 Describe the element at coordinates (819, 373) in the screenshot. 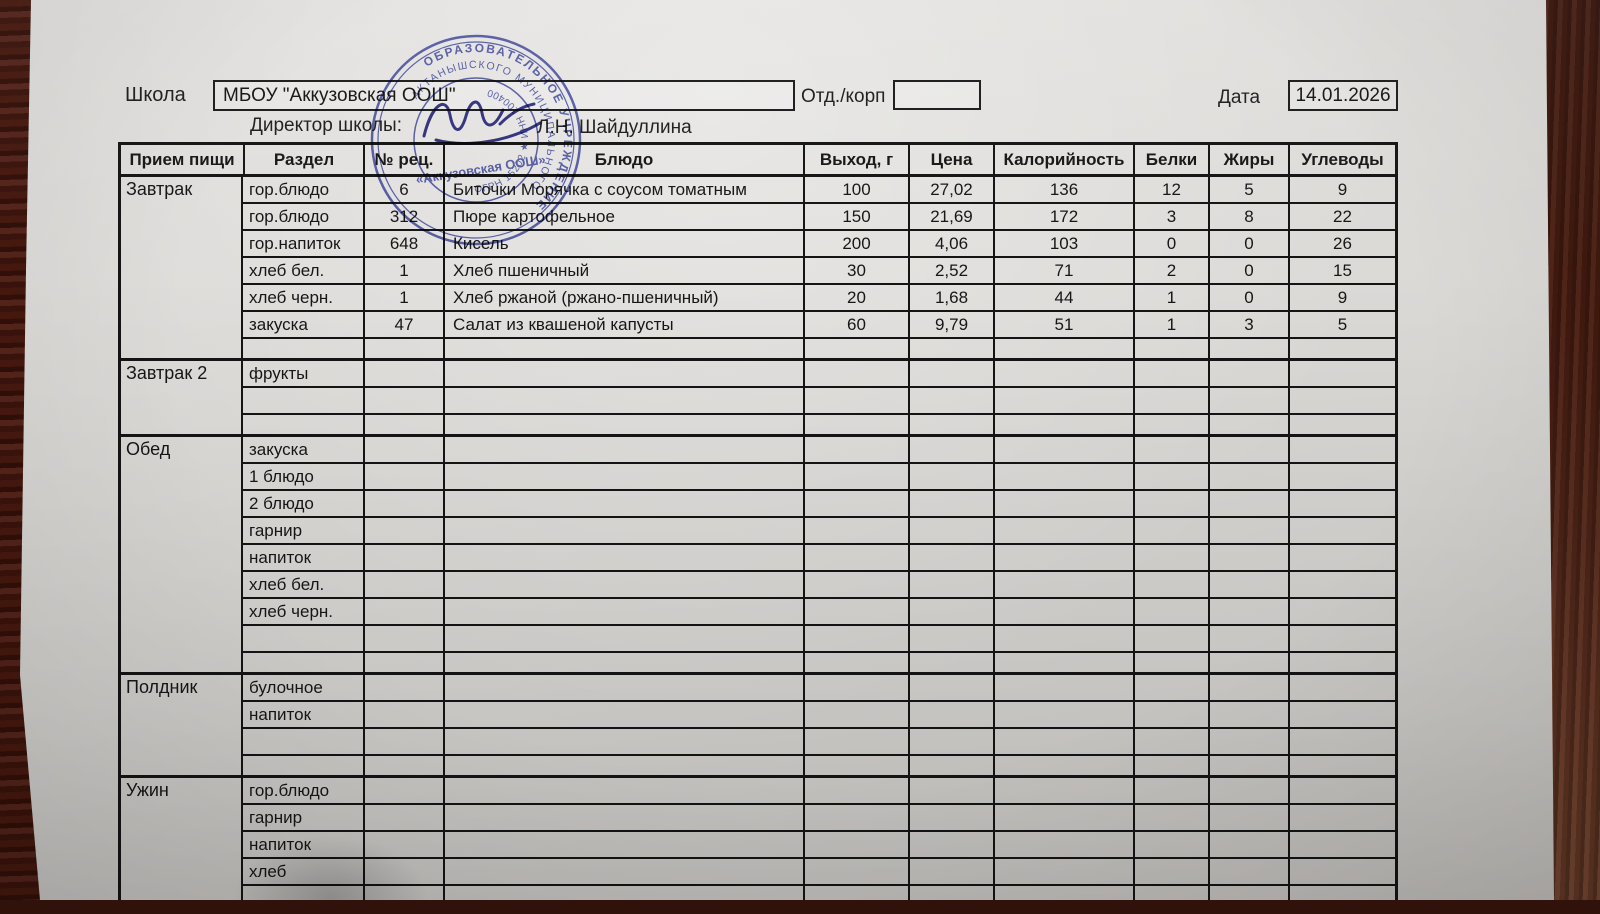

I see `table-row: фрукты` at that location.